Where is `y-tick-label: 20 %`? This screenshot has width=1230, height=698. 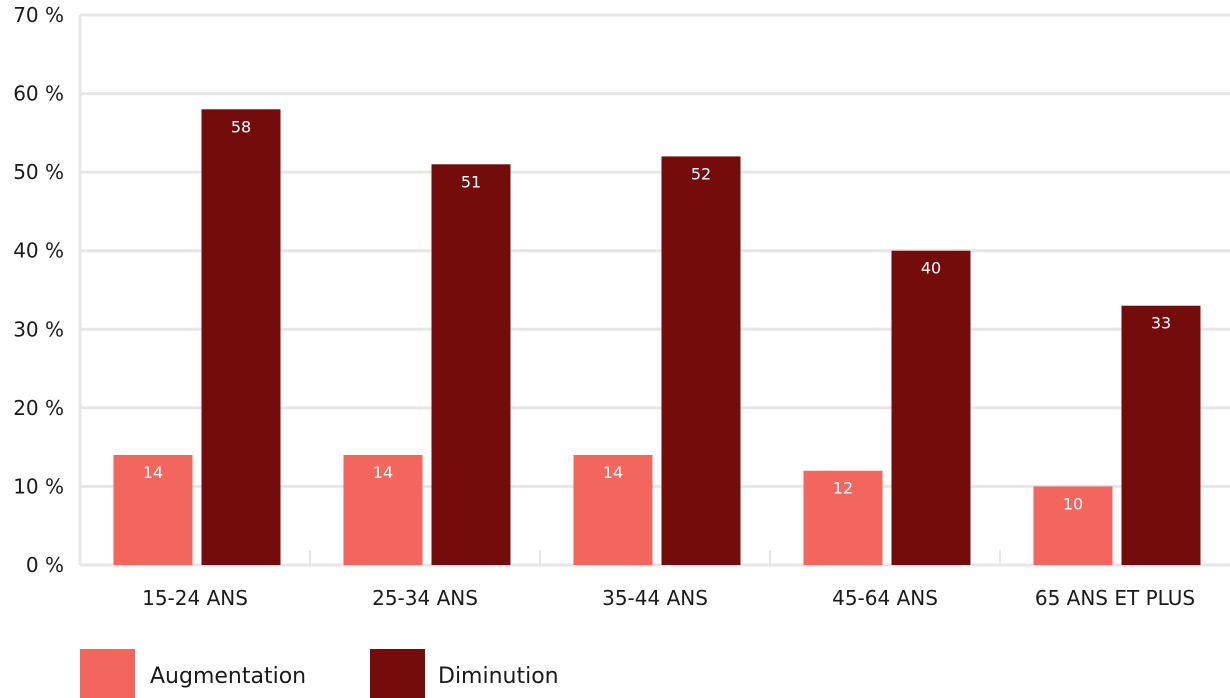 y-tick-label: 20 % is located at coordinates (38, 408).